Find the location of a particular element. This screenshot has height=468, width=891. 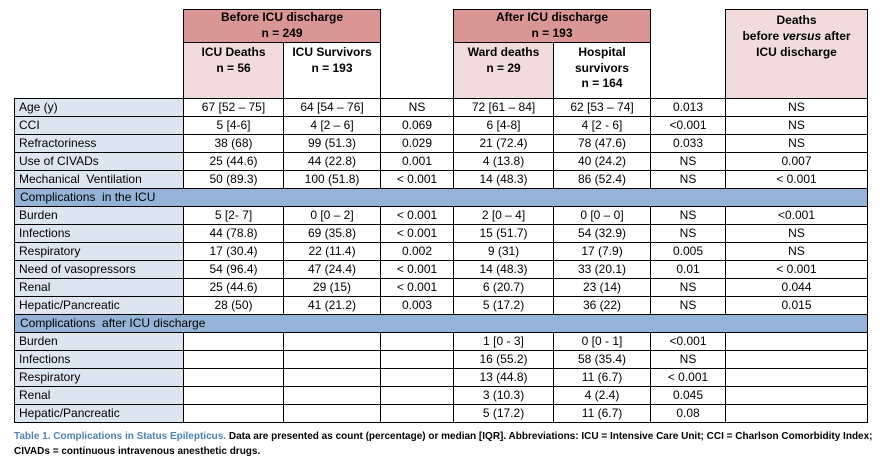

value-cell: 23 (14) is located at coordinates (602, 287).